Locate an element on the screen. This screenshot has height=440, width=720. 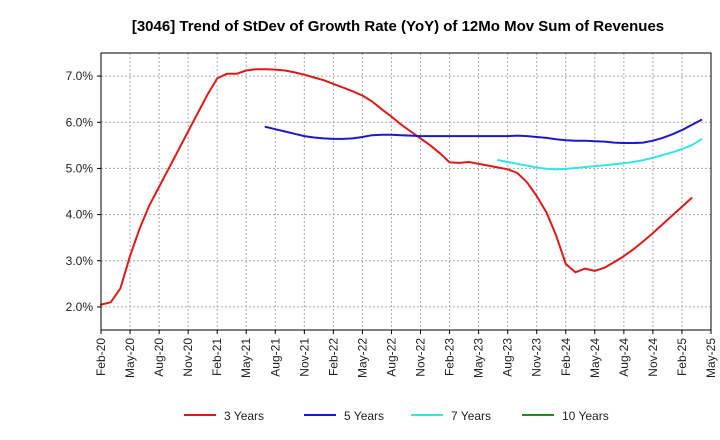
legend-label-10-years: 10 Years is located at coordinates (585, 416).